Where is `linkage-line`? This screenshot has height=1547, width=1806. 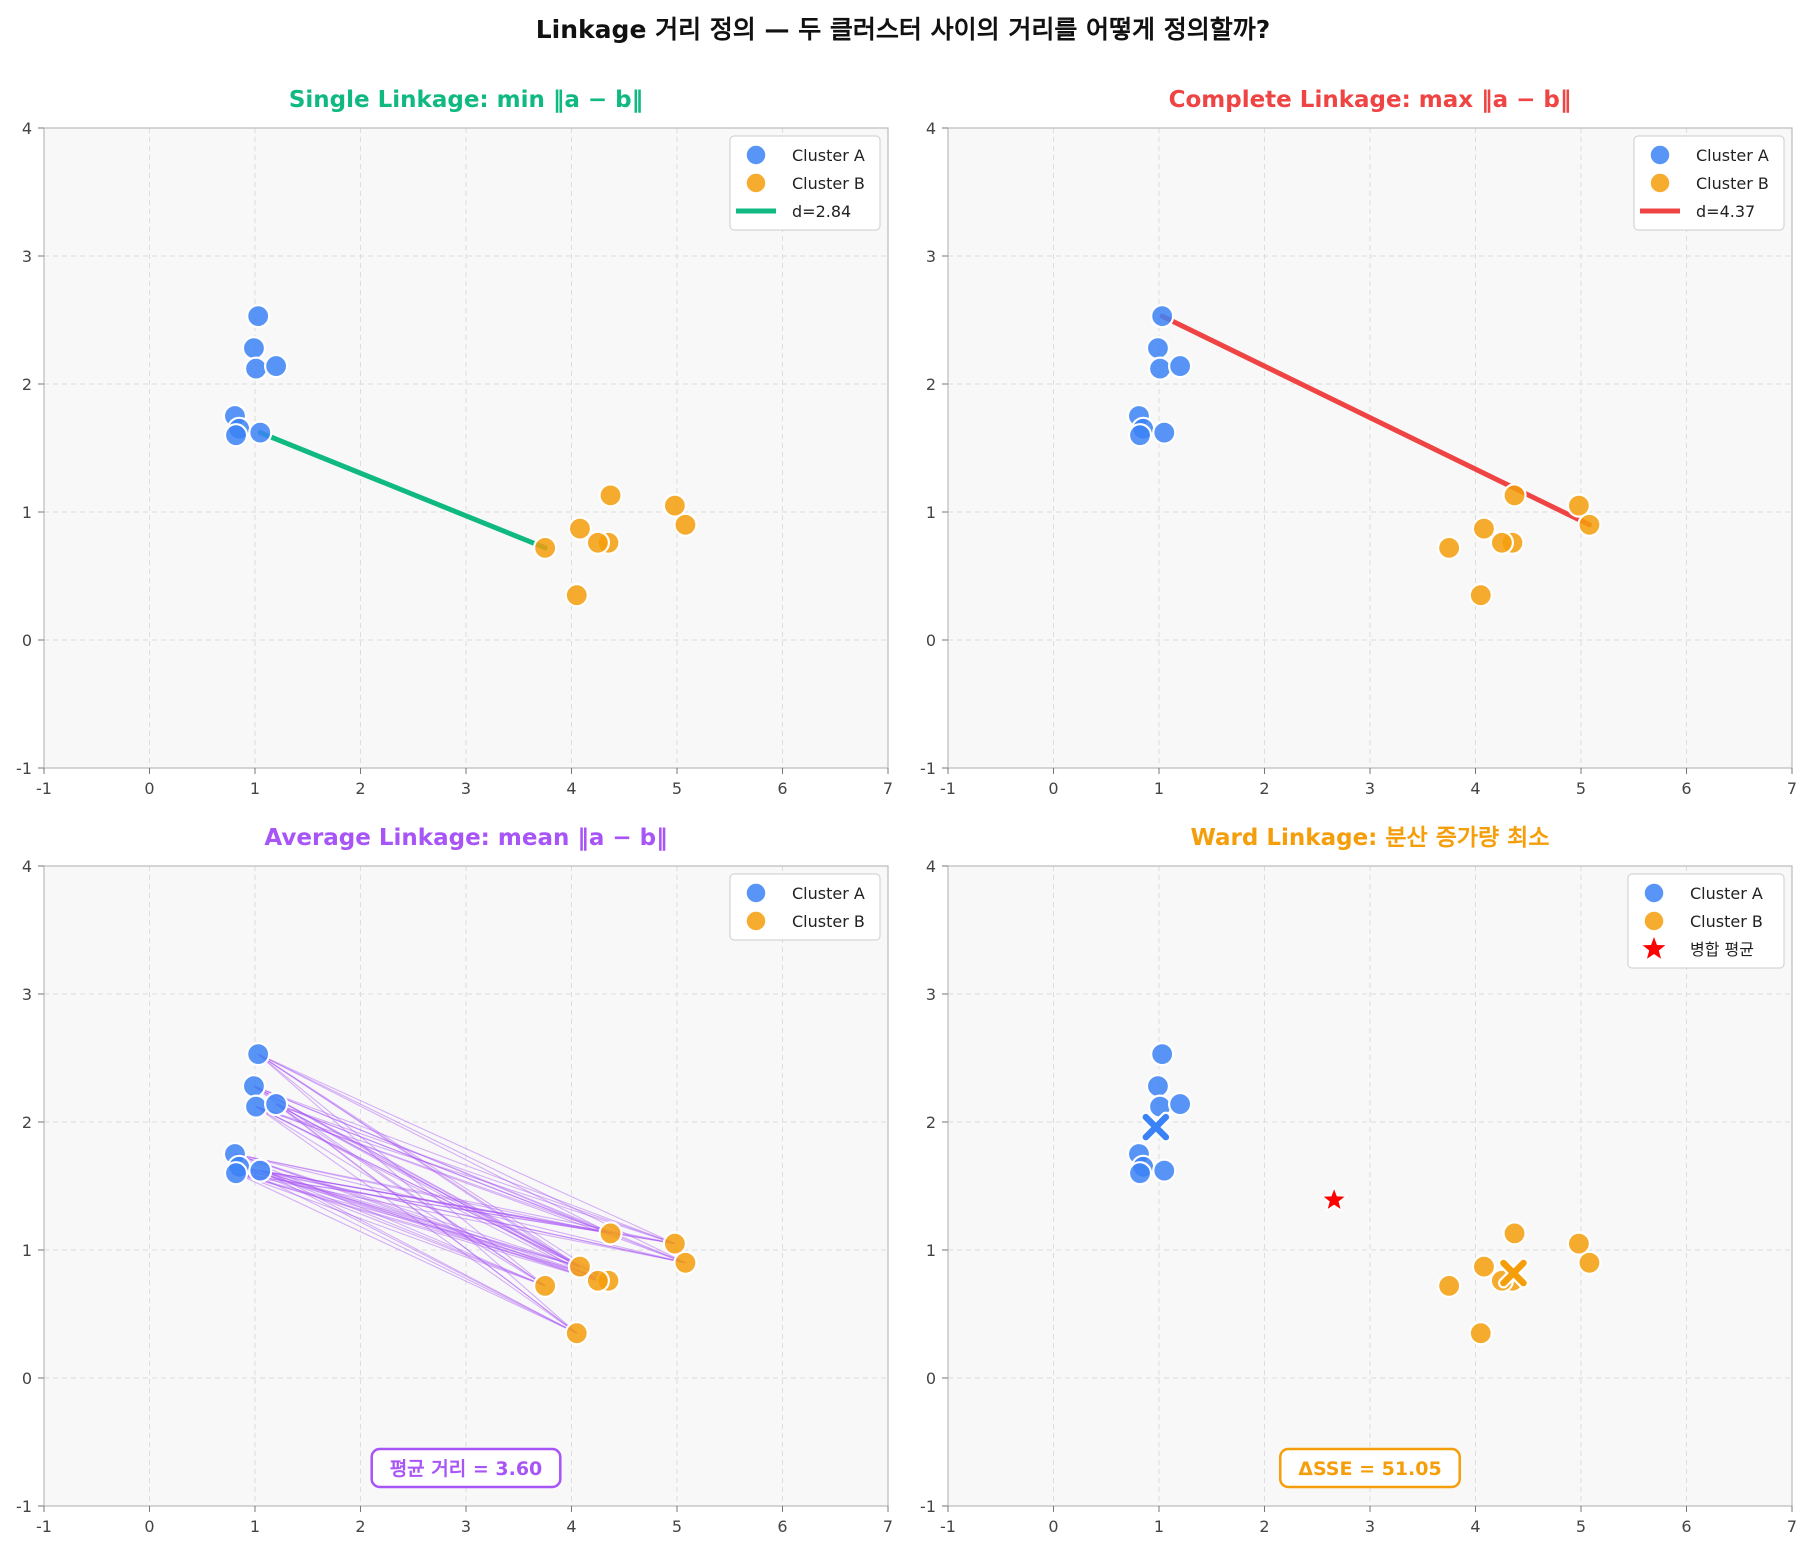 linkage-line is located at coordinates (402, 490).